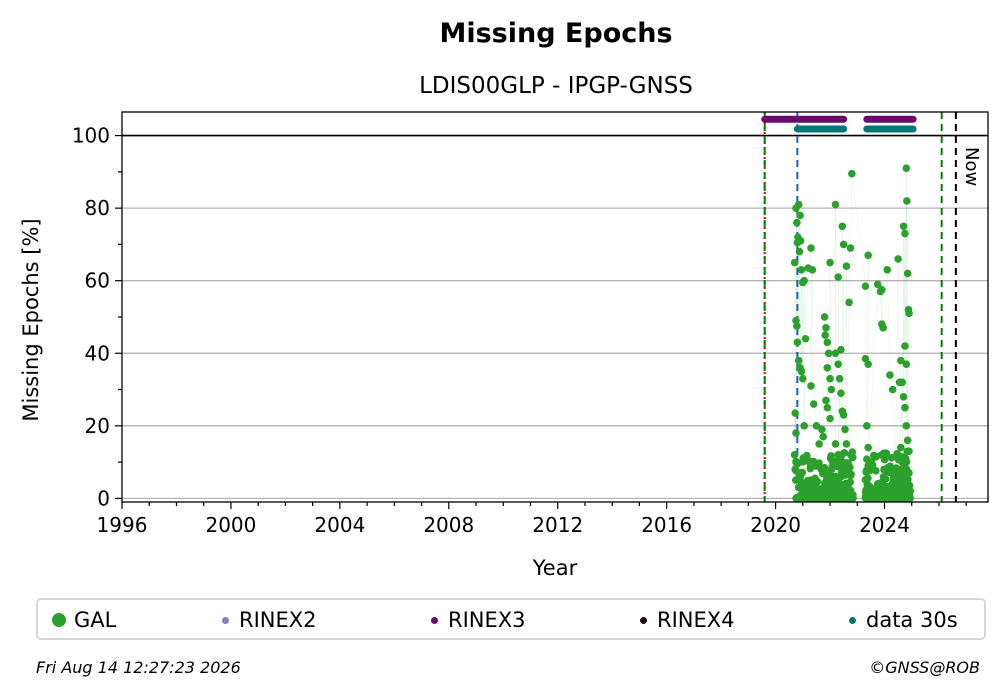 The image size is (1008, 699). I want to click on now-label: Now, so click(971, 166).